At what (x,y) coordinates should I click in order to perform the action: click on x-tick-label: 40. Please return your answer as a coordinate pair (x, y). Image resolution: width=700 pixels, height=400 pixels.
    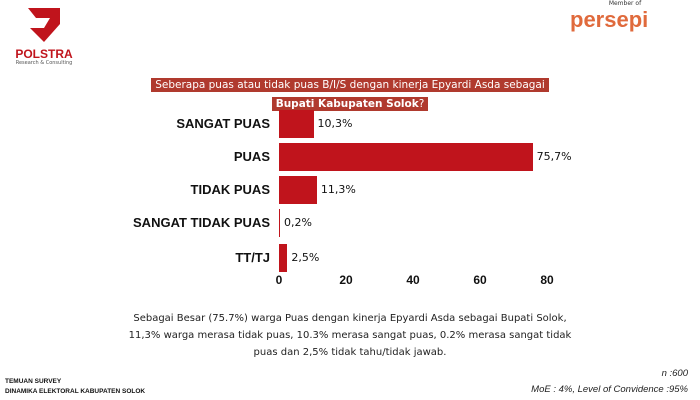
    Looking at the image, I should click on (413, 280).